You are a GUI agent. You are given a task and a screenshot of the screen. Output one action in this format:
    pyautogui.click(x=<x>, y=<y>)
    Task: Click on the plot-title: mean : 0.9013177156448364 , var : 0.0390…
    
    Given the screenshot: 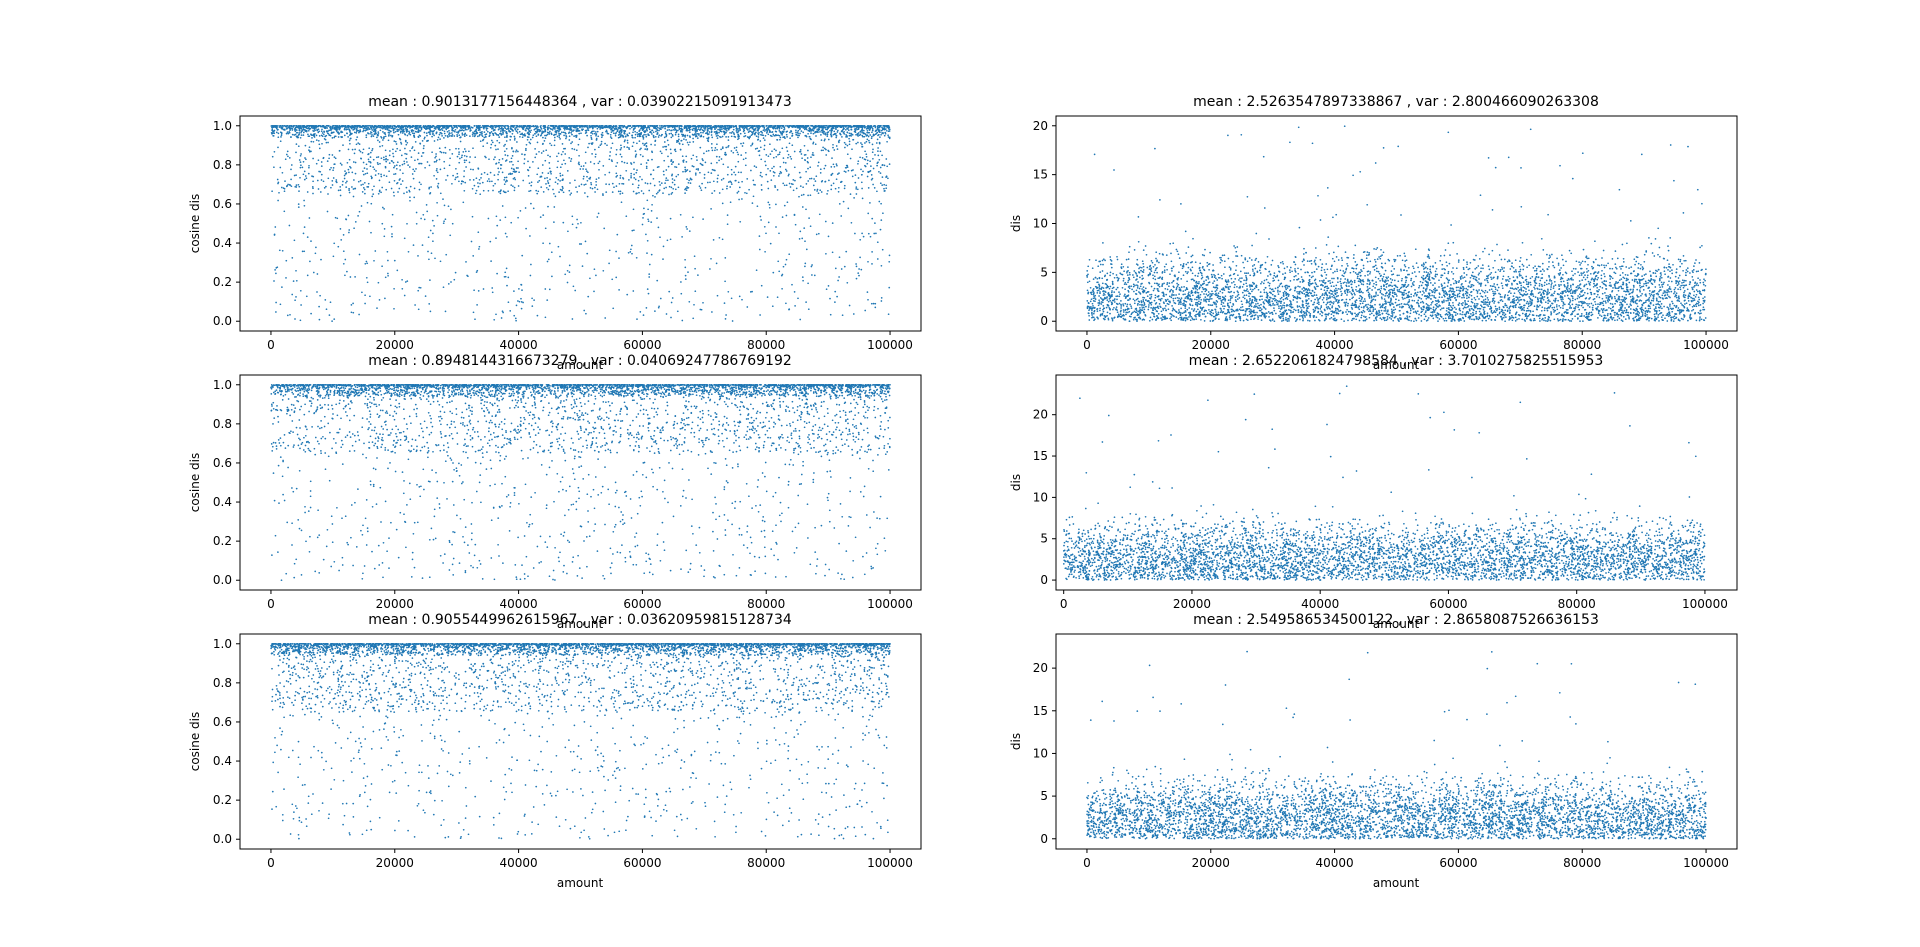 What is the action you would take?
    pyautogui.click(x=580, y=102)
    